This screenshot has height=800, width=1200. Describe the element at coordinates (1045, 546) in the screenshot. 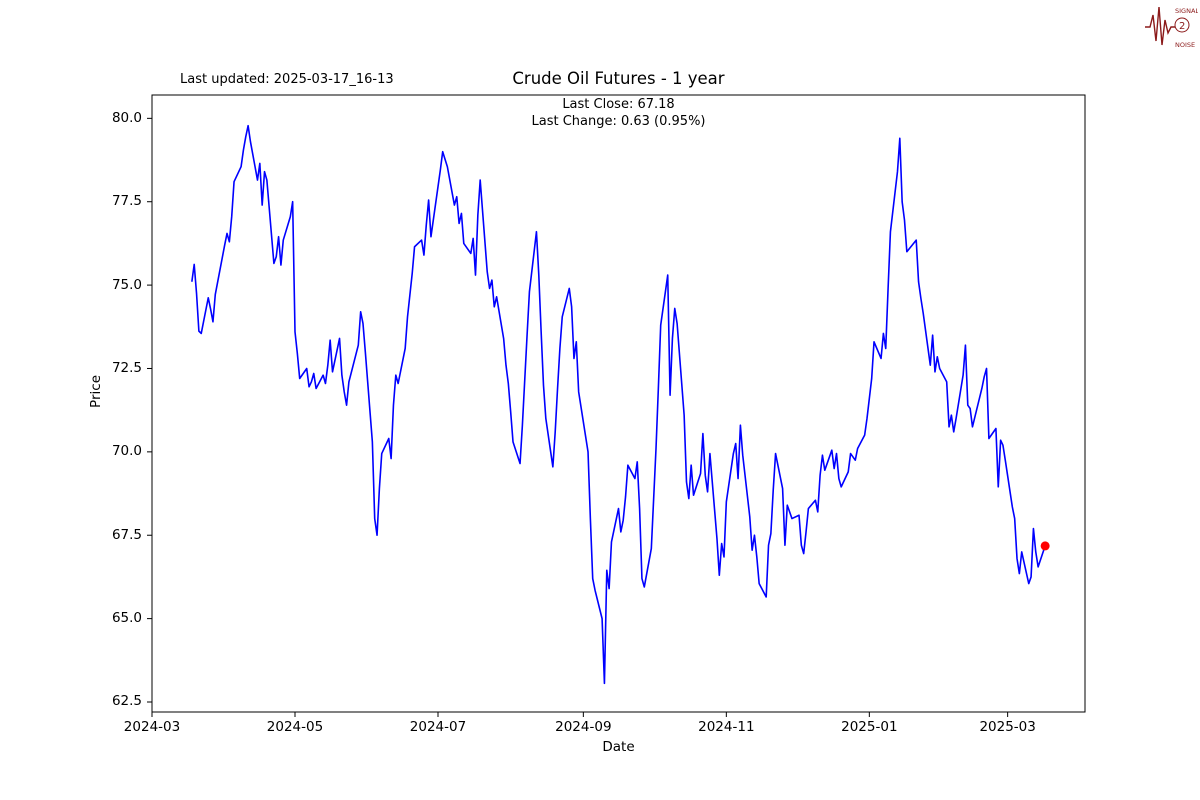

I see `last-price-dot` at that location.